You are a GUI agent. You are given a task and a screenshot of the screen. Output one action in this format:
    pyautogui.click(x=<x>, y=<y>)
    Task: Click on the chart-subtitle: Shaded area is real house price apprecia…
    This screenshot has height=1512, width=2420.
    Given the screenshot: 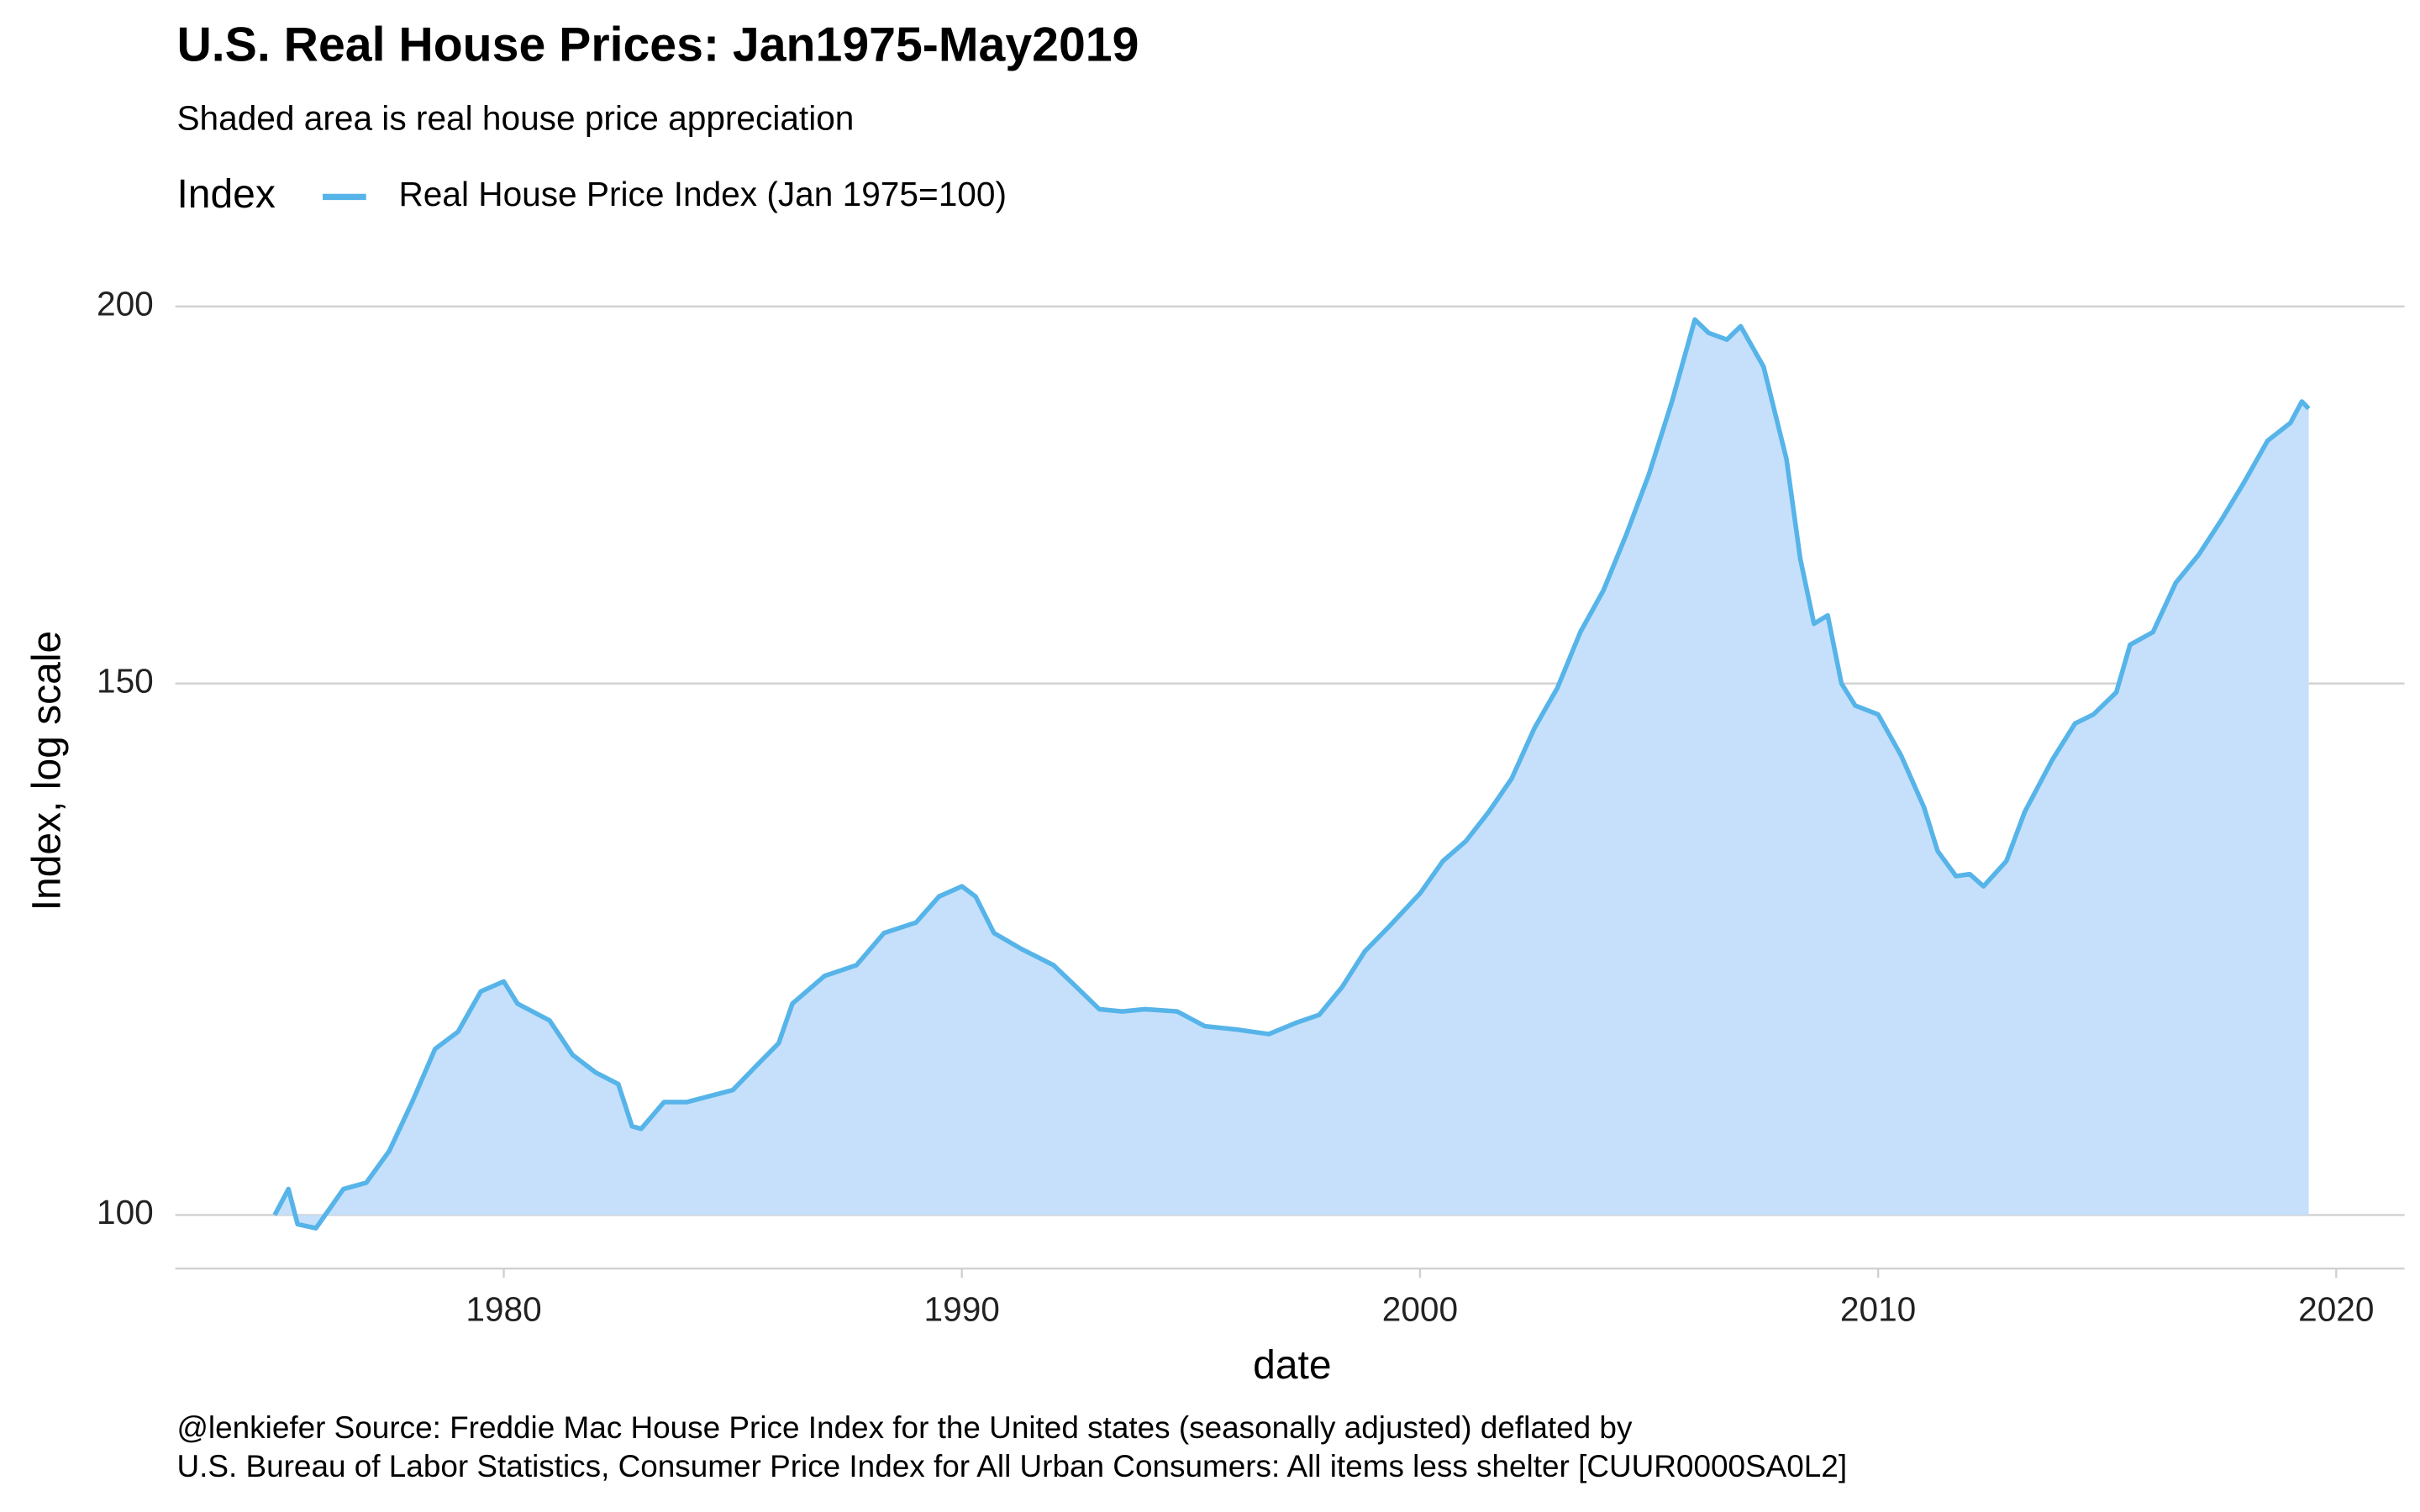 What is the action you would take?
    pyautogui.click(x=515, y=118)
    